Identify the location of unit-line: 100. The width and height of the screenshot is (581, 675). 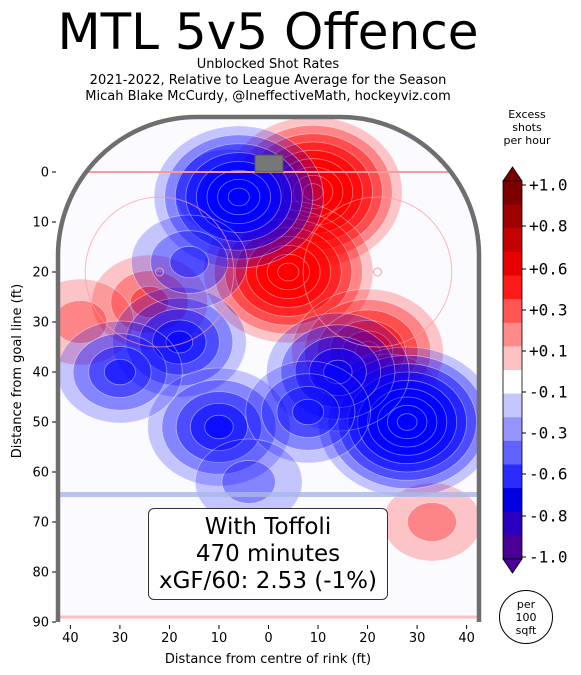
(526, 617).